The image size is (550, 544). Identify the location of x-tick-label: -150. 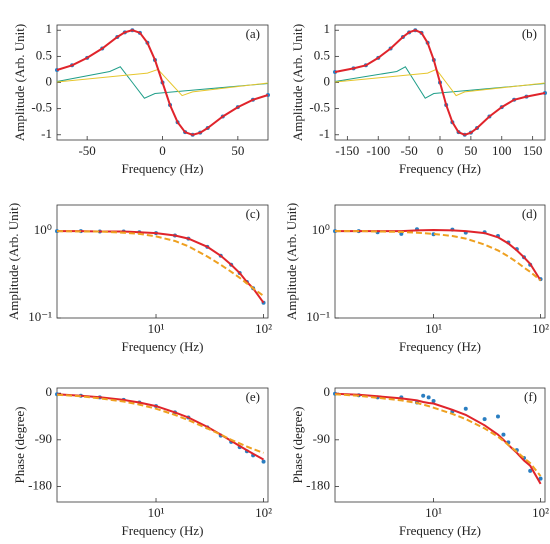
(347, 150).